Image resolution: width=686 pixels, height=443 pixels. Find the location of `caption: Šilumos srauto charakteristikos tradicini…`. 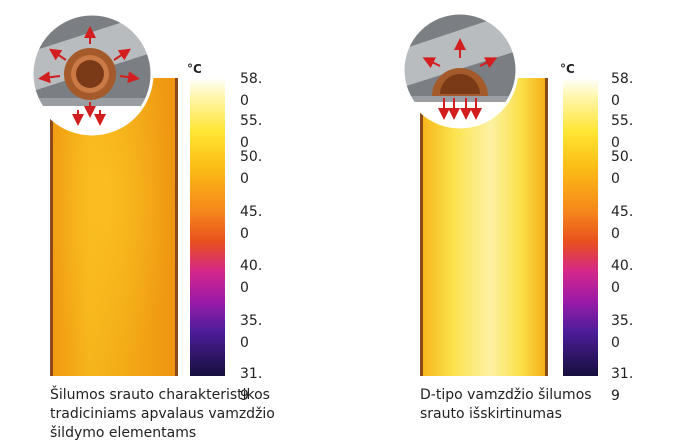

caption: Šilumos srauto charakteristikos tradicini… is located at coordinates (162, 414).